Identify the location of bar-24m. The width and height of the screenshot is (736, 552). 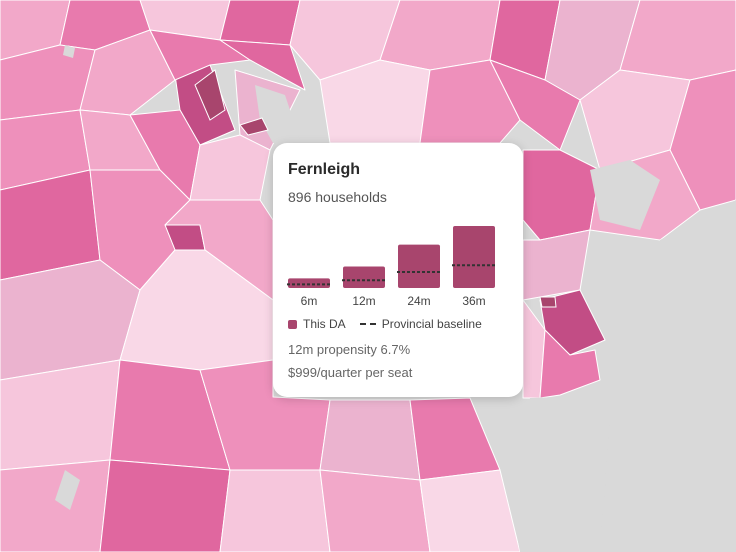
(419, 266).